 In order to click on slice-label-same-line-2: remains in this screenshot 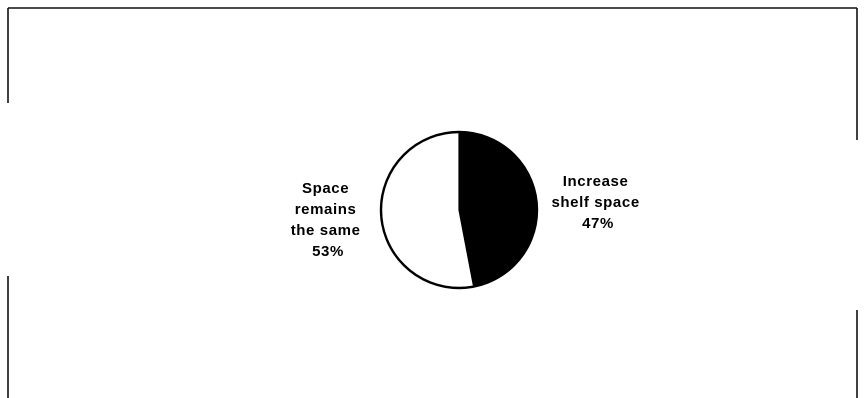, I will do `click(326, 209)`.